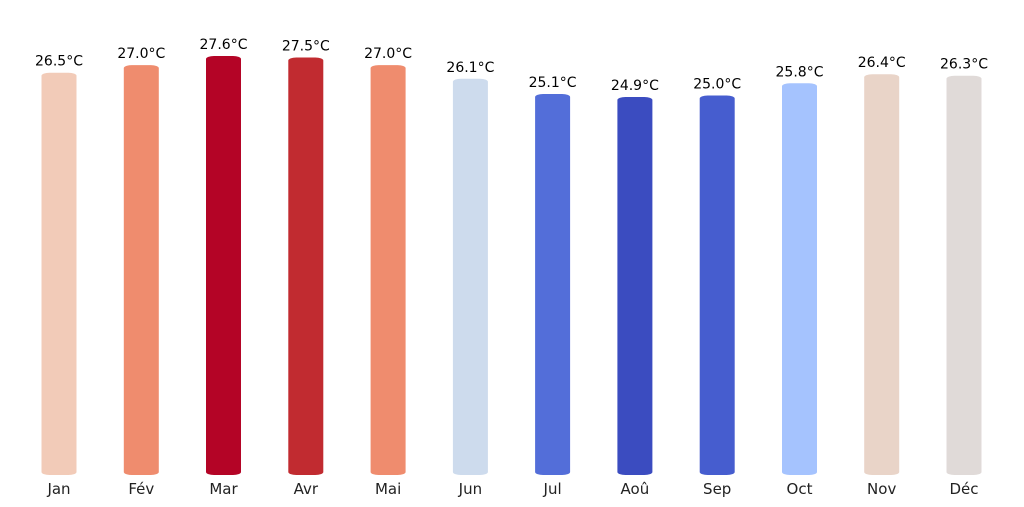  Describe the element at coordinates (635, 86) in the screenshot. I see `value-label-7: 24.9°C` at that location.